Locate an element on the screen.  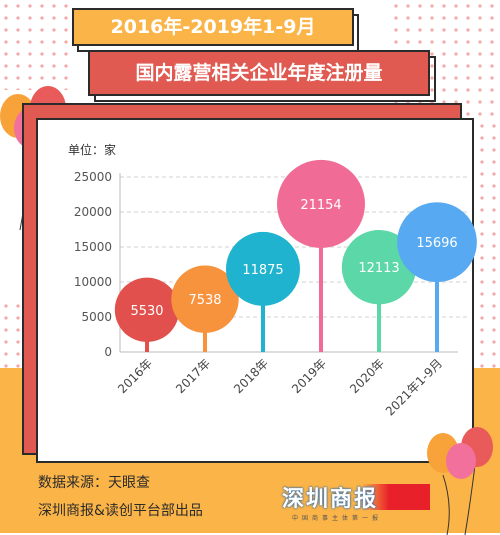
y-tick-label: 0 is located at coordinates (108, 352).